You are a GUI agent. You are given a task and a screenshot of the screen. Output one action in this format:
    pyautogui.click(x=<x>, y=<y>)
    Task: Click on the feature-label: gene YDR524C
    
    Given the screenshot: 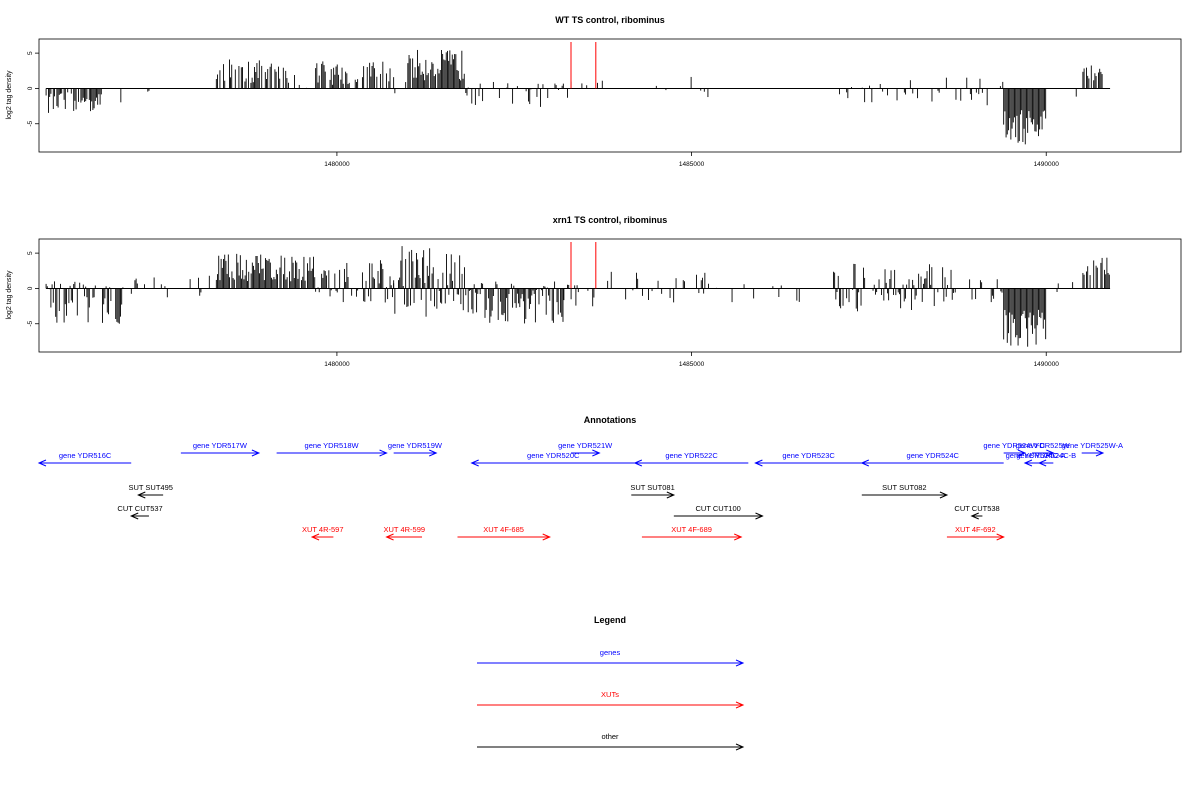 What is the action you would take?
    pyautogui.click(x=933, y=455)
    